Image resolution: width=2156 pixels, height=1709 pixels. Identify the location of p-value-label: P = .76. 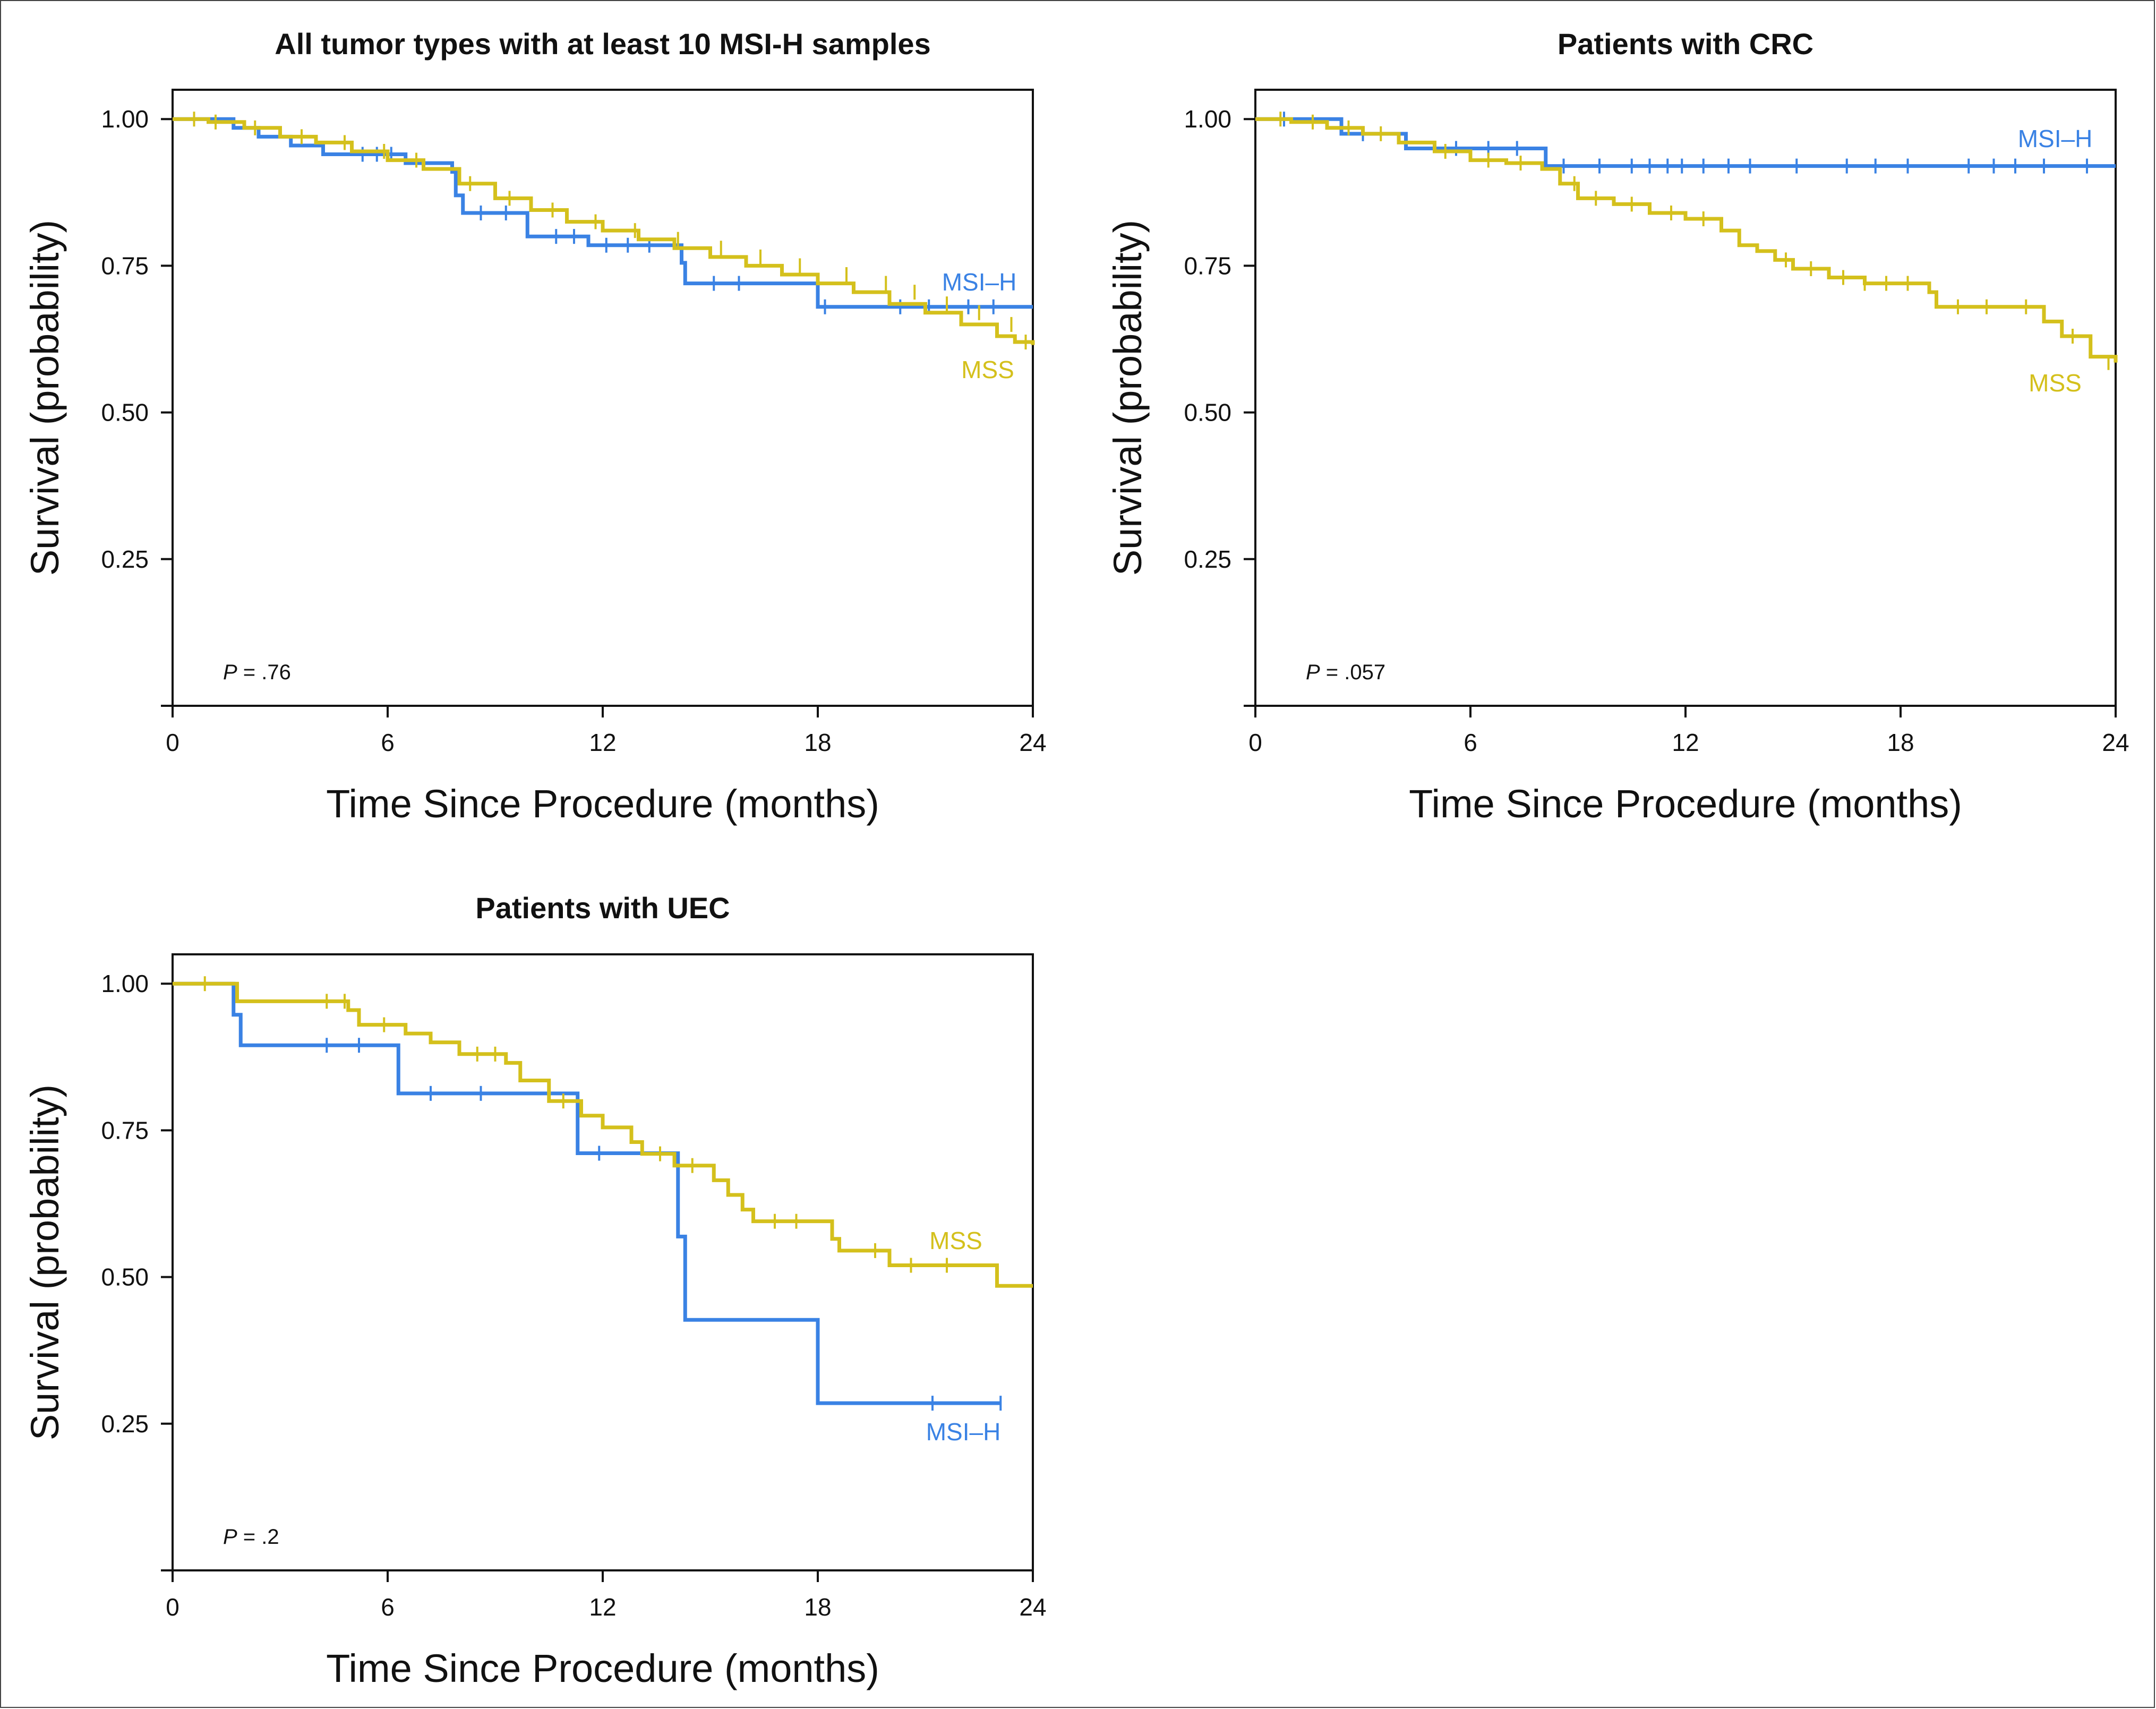
(257, 673).